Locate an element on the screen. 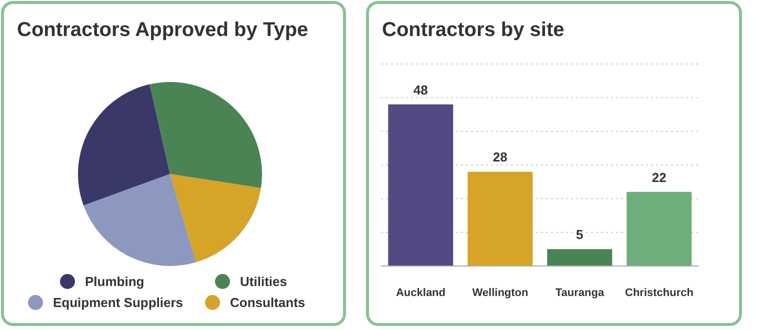  data-label: 28 is located at coordinates (500, 157).